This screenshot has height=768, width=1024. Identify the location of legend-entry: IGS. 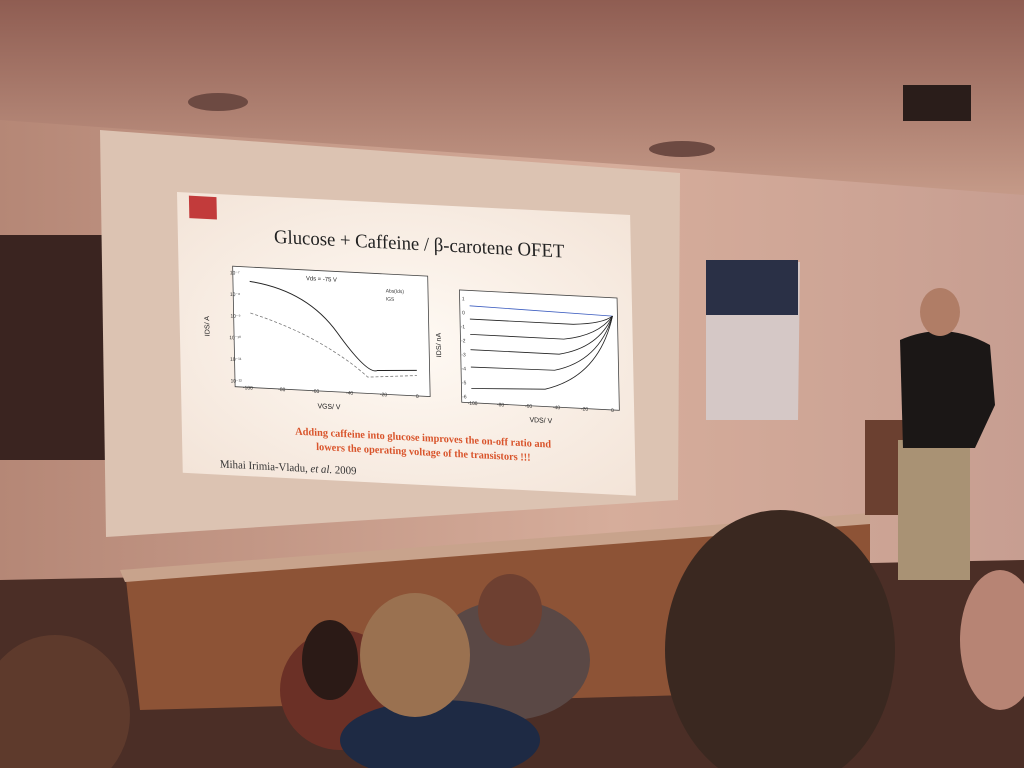
(390, 299).